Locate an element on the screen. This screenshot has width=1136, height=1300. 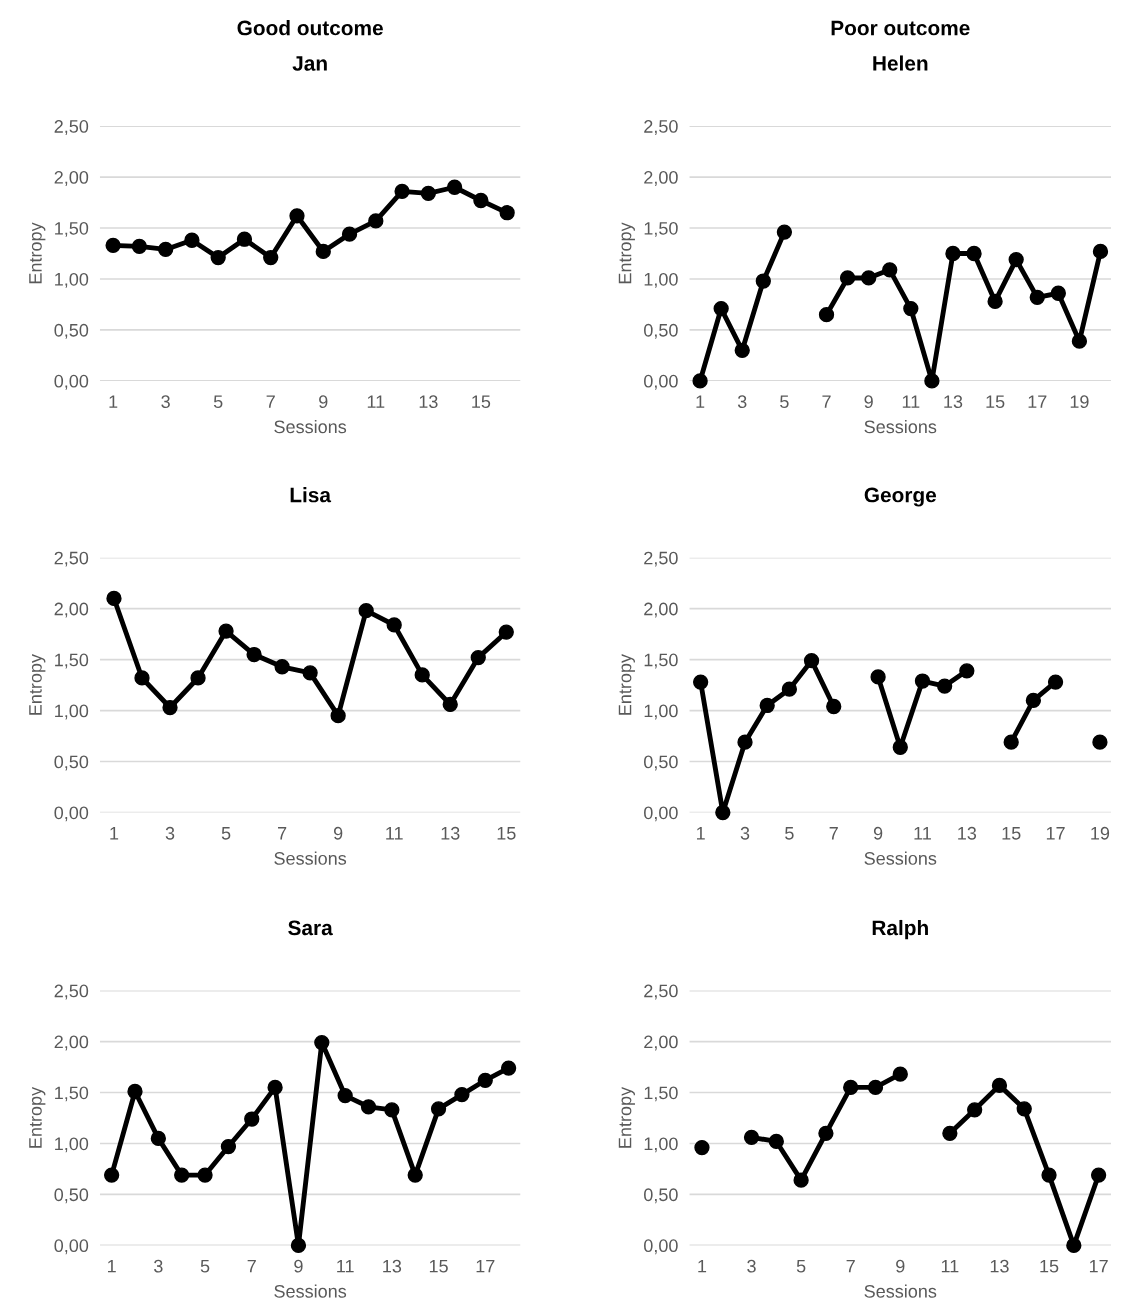
y-tick-label: 1,00 is located at coordinates (661, 1145).